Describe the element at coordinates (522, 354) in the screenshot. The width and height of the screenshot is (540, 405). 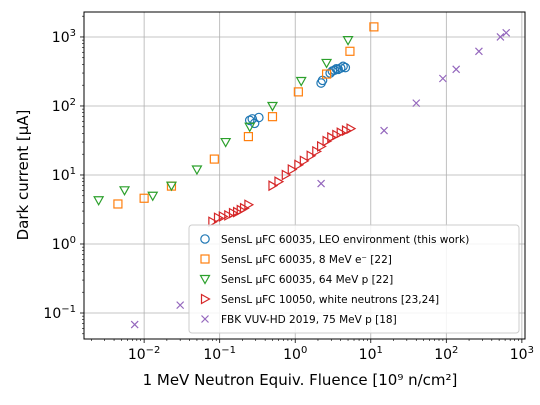
I see `x-tick-label: 10³` at that location.